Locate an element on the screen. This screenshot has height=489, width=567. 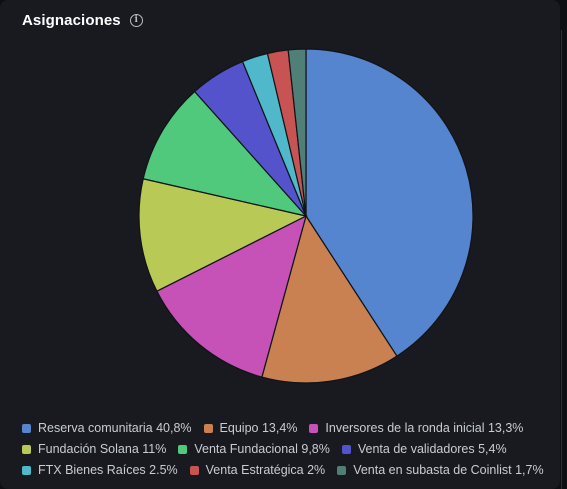
info-circle-icon: i is located at coordinates (136, 20).